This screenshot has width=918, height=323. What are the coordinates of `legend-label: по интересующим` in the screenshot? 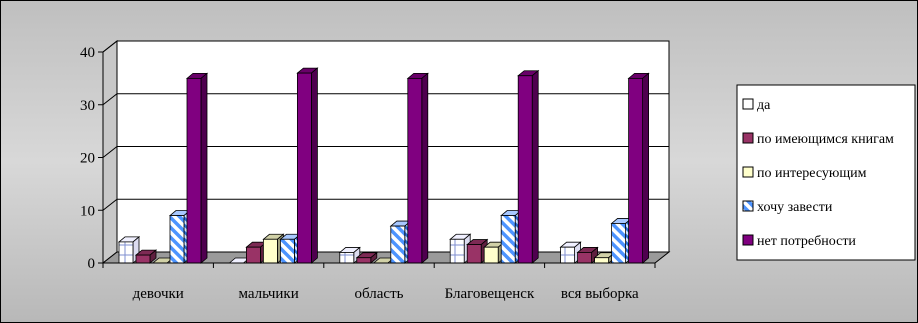 It's located at (812, 173).